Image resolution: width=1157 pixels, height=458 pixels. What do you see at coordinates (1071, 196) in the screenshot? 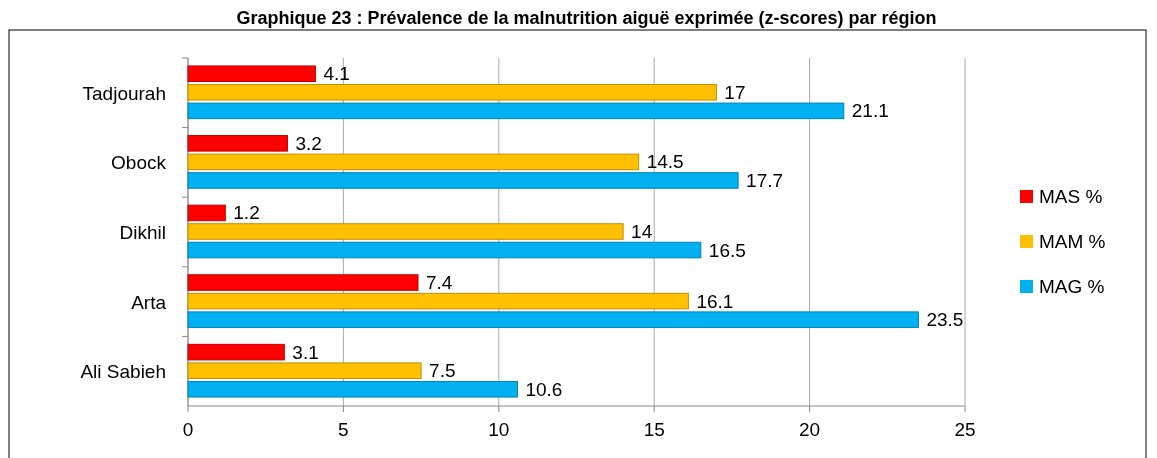
I see `legend-label: MAS %` at bounding box center [1071, 196].